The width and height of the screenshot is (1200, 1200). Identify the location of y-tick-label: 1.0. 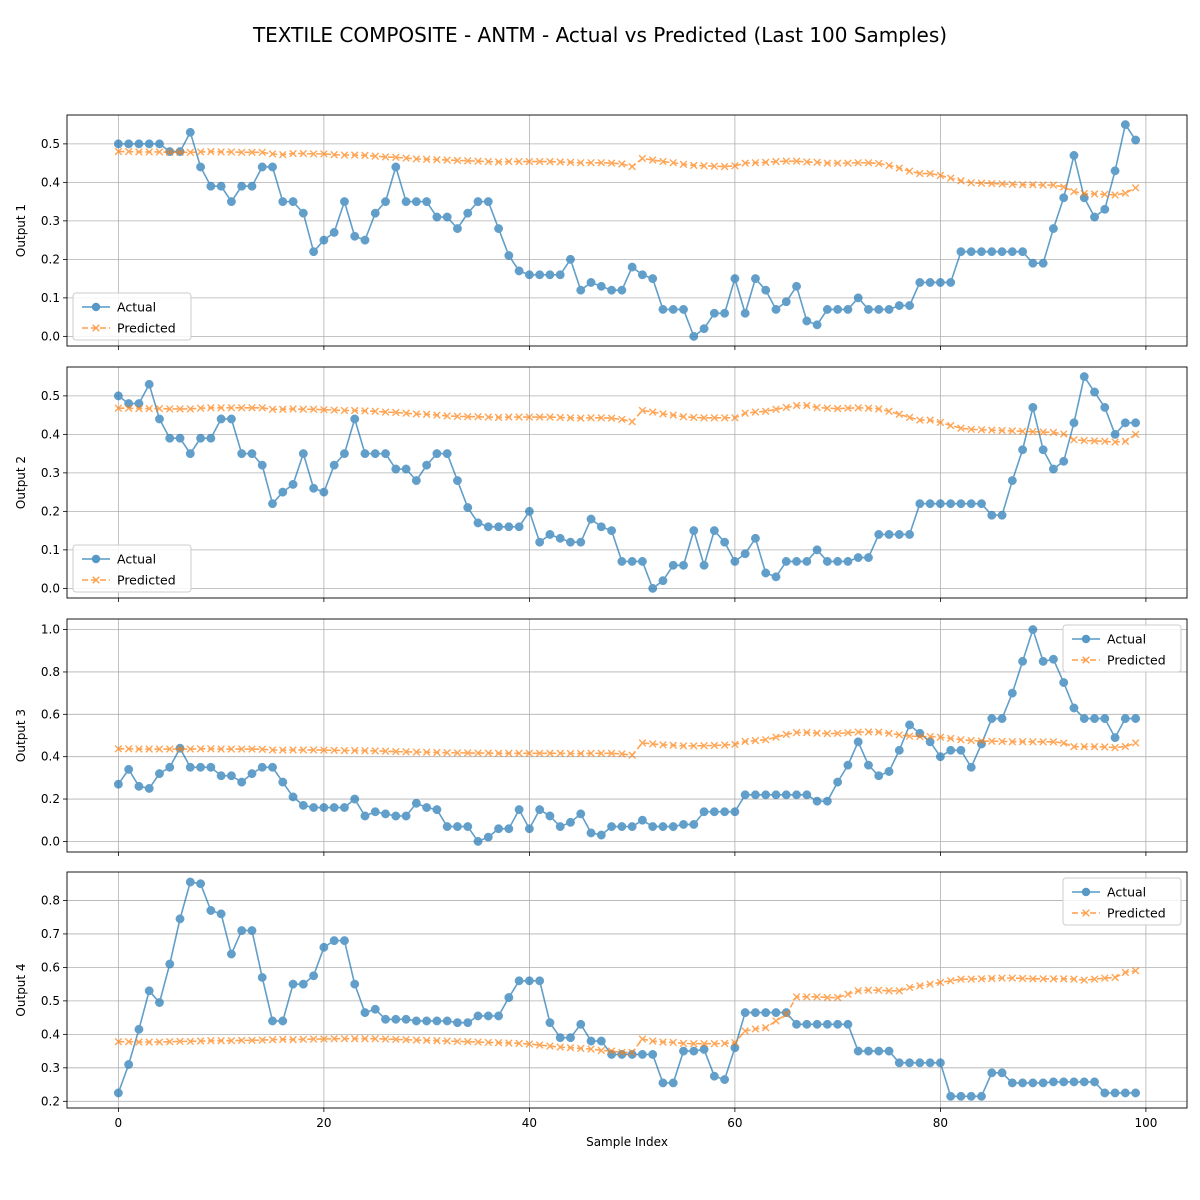
(50, 630).